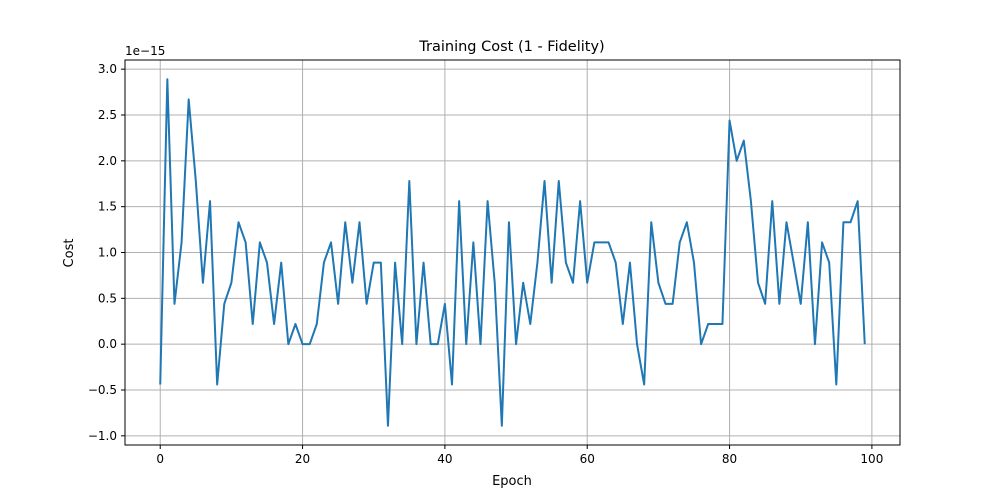 Image resolution: width=1000 pixels, height=500 pixels. What do you see at coordinates (107, 115) in the screenshot?
I see `y-tick-label: 2.5` at bounding box center [107, 115].